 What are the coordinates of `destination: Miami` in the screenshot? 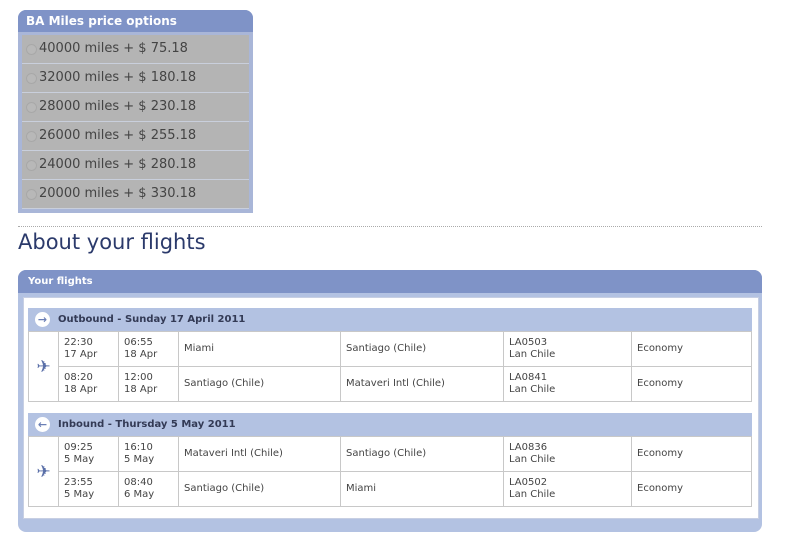 It's located at (422, 489).